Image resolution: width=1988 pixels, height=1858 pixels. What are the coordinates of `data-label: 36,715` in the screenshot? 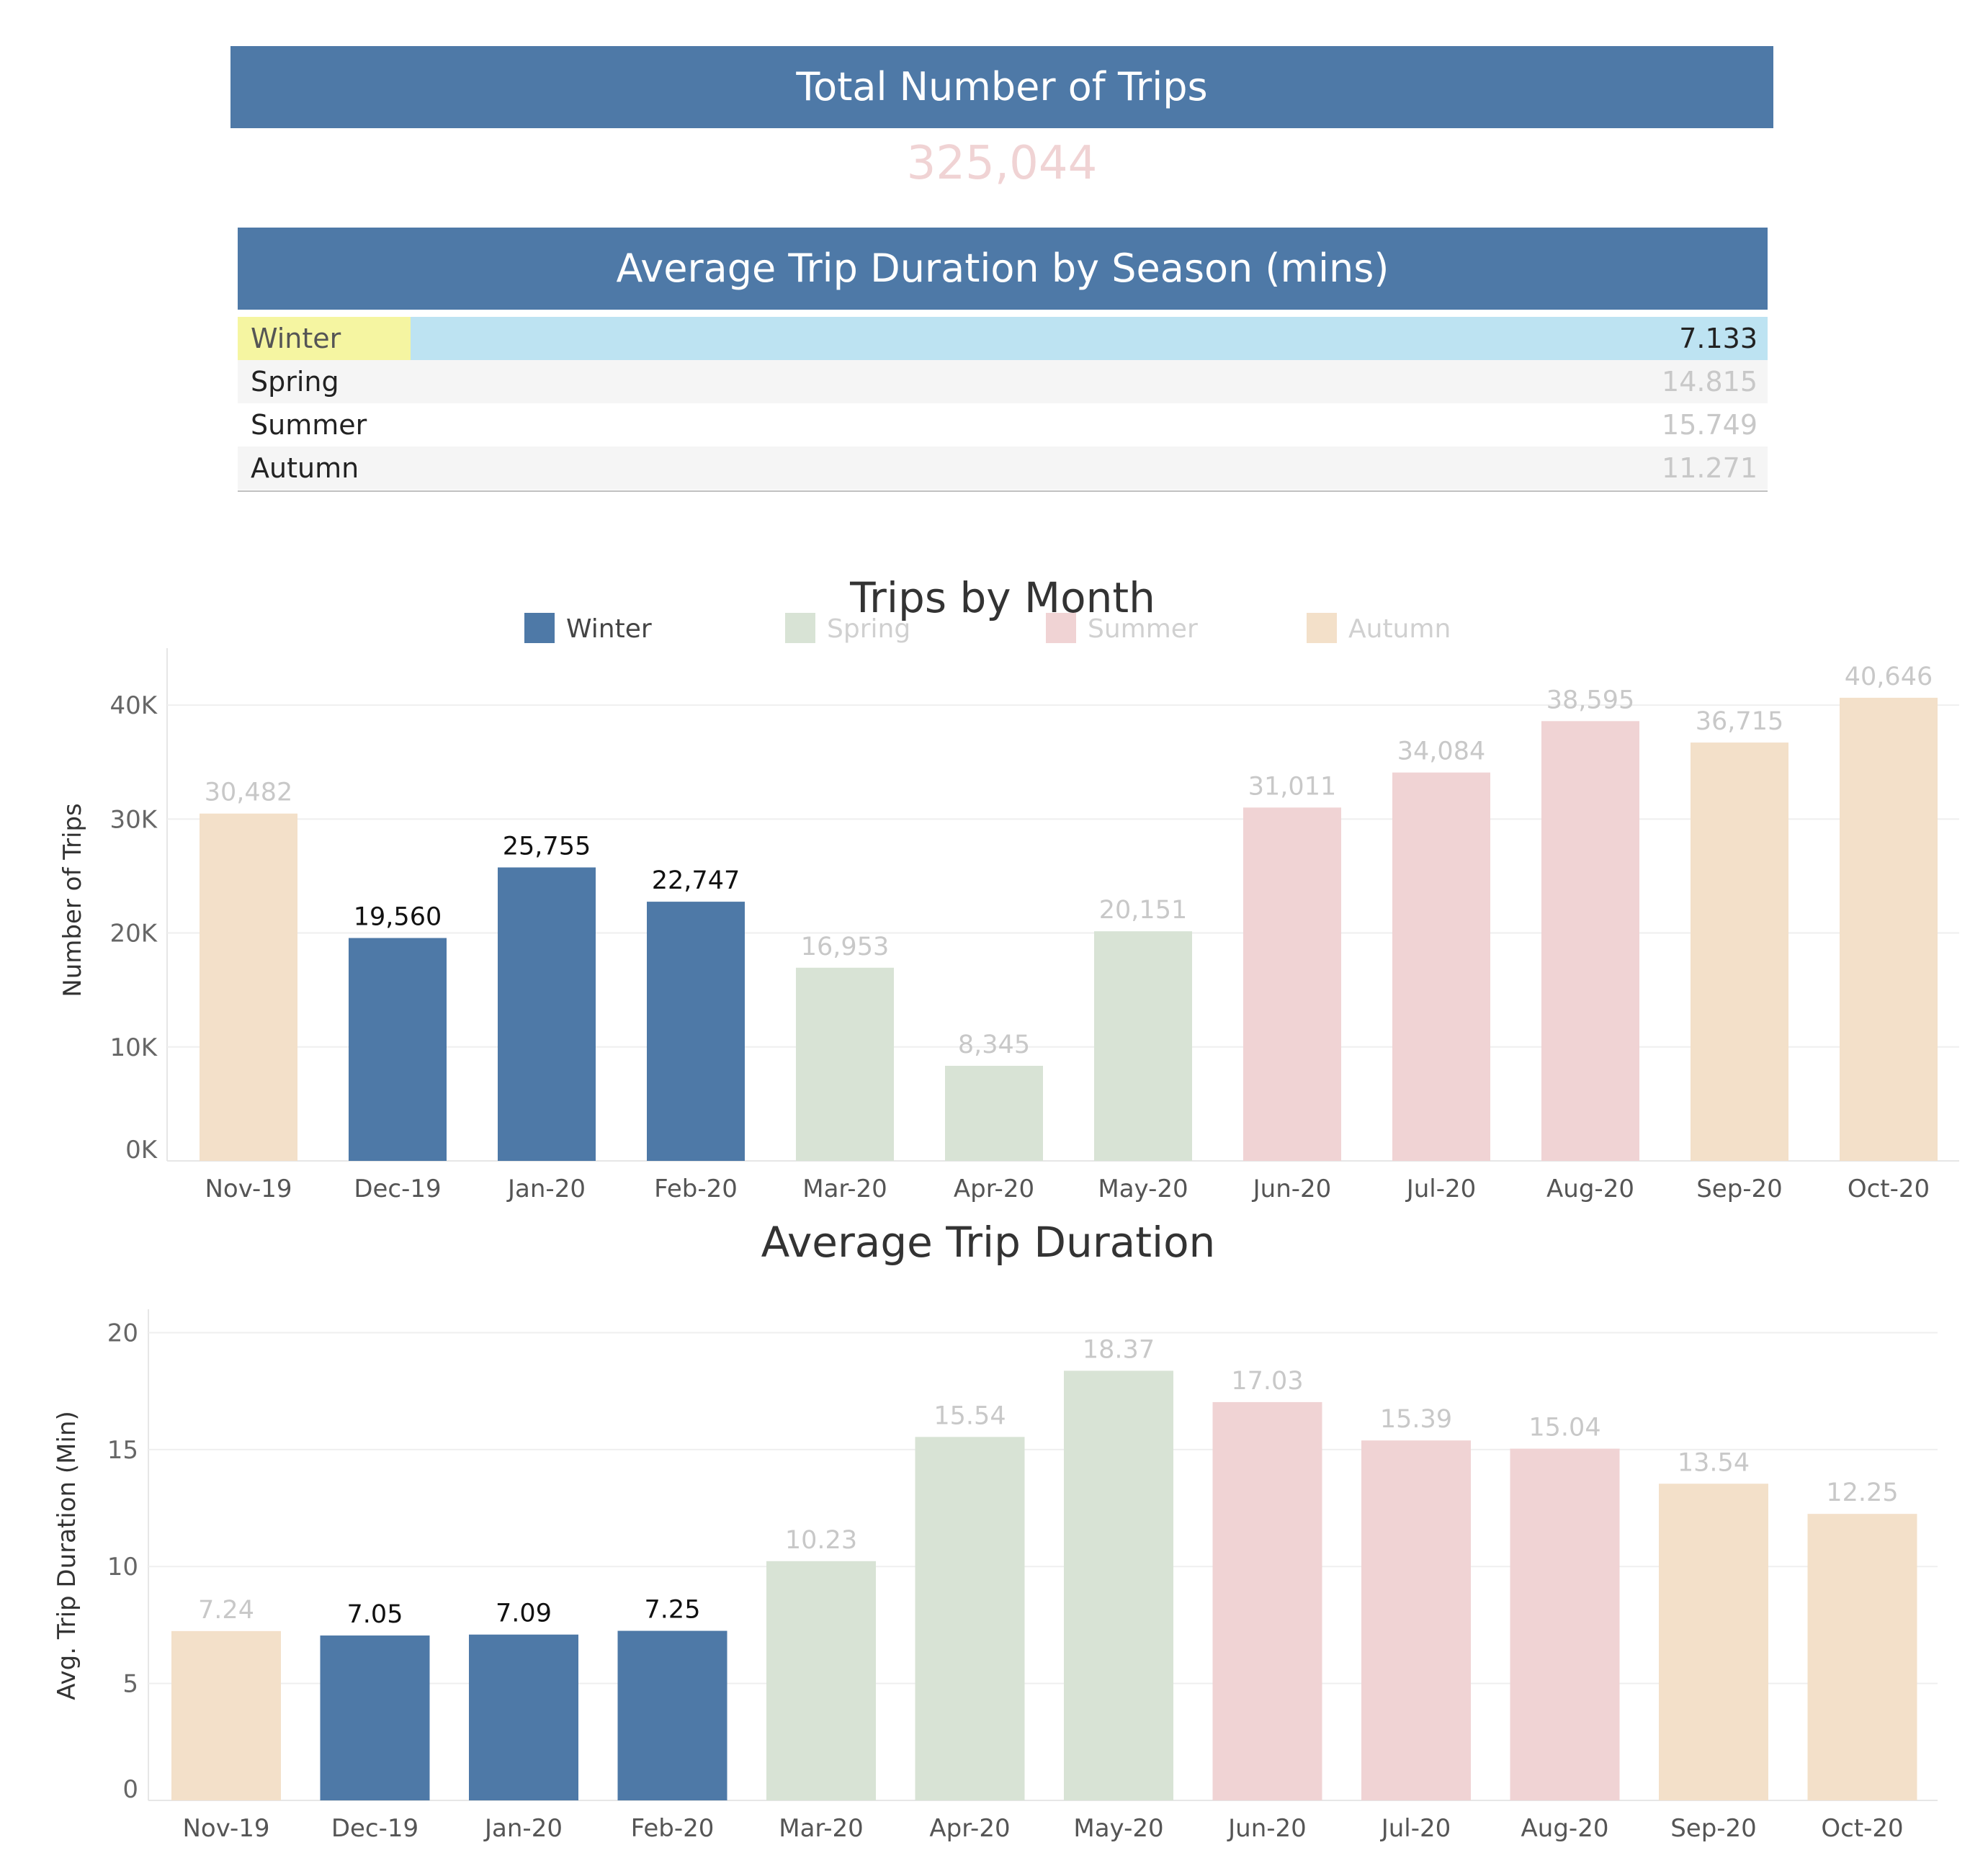 It's located at (1739, 721).